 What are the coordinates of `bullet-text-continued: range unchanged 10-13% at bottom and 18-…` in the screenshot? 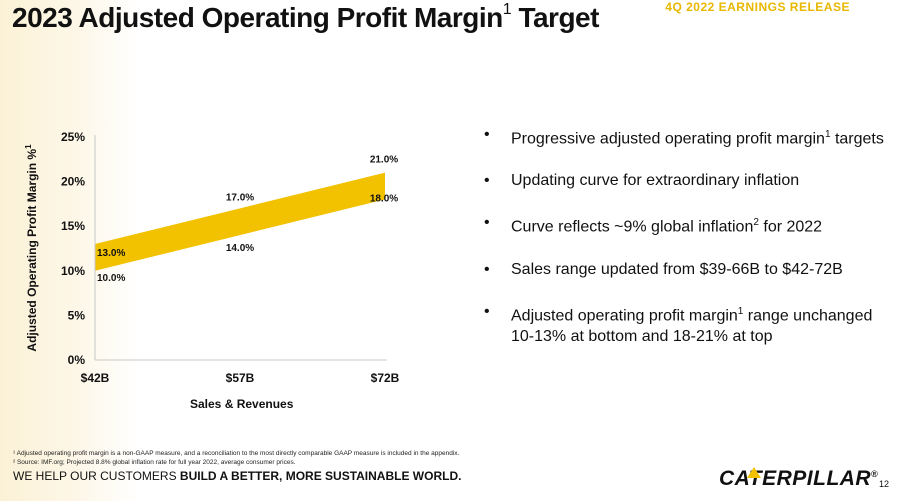 It's located at (692, 325).